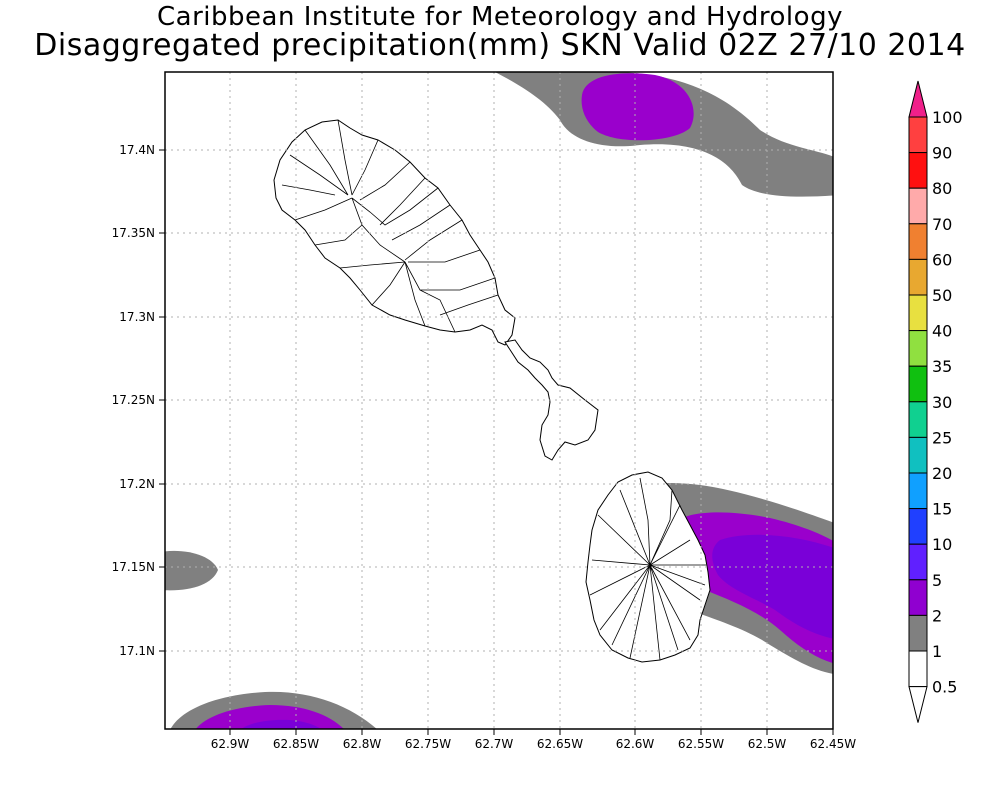 The image size is (1000, 800). What do you see at coordinates (942, 224) in the screenshot?
I see `colorbar-label: 70` at bounding box center [942, 224].